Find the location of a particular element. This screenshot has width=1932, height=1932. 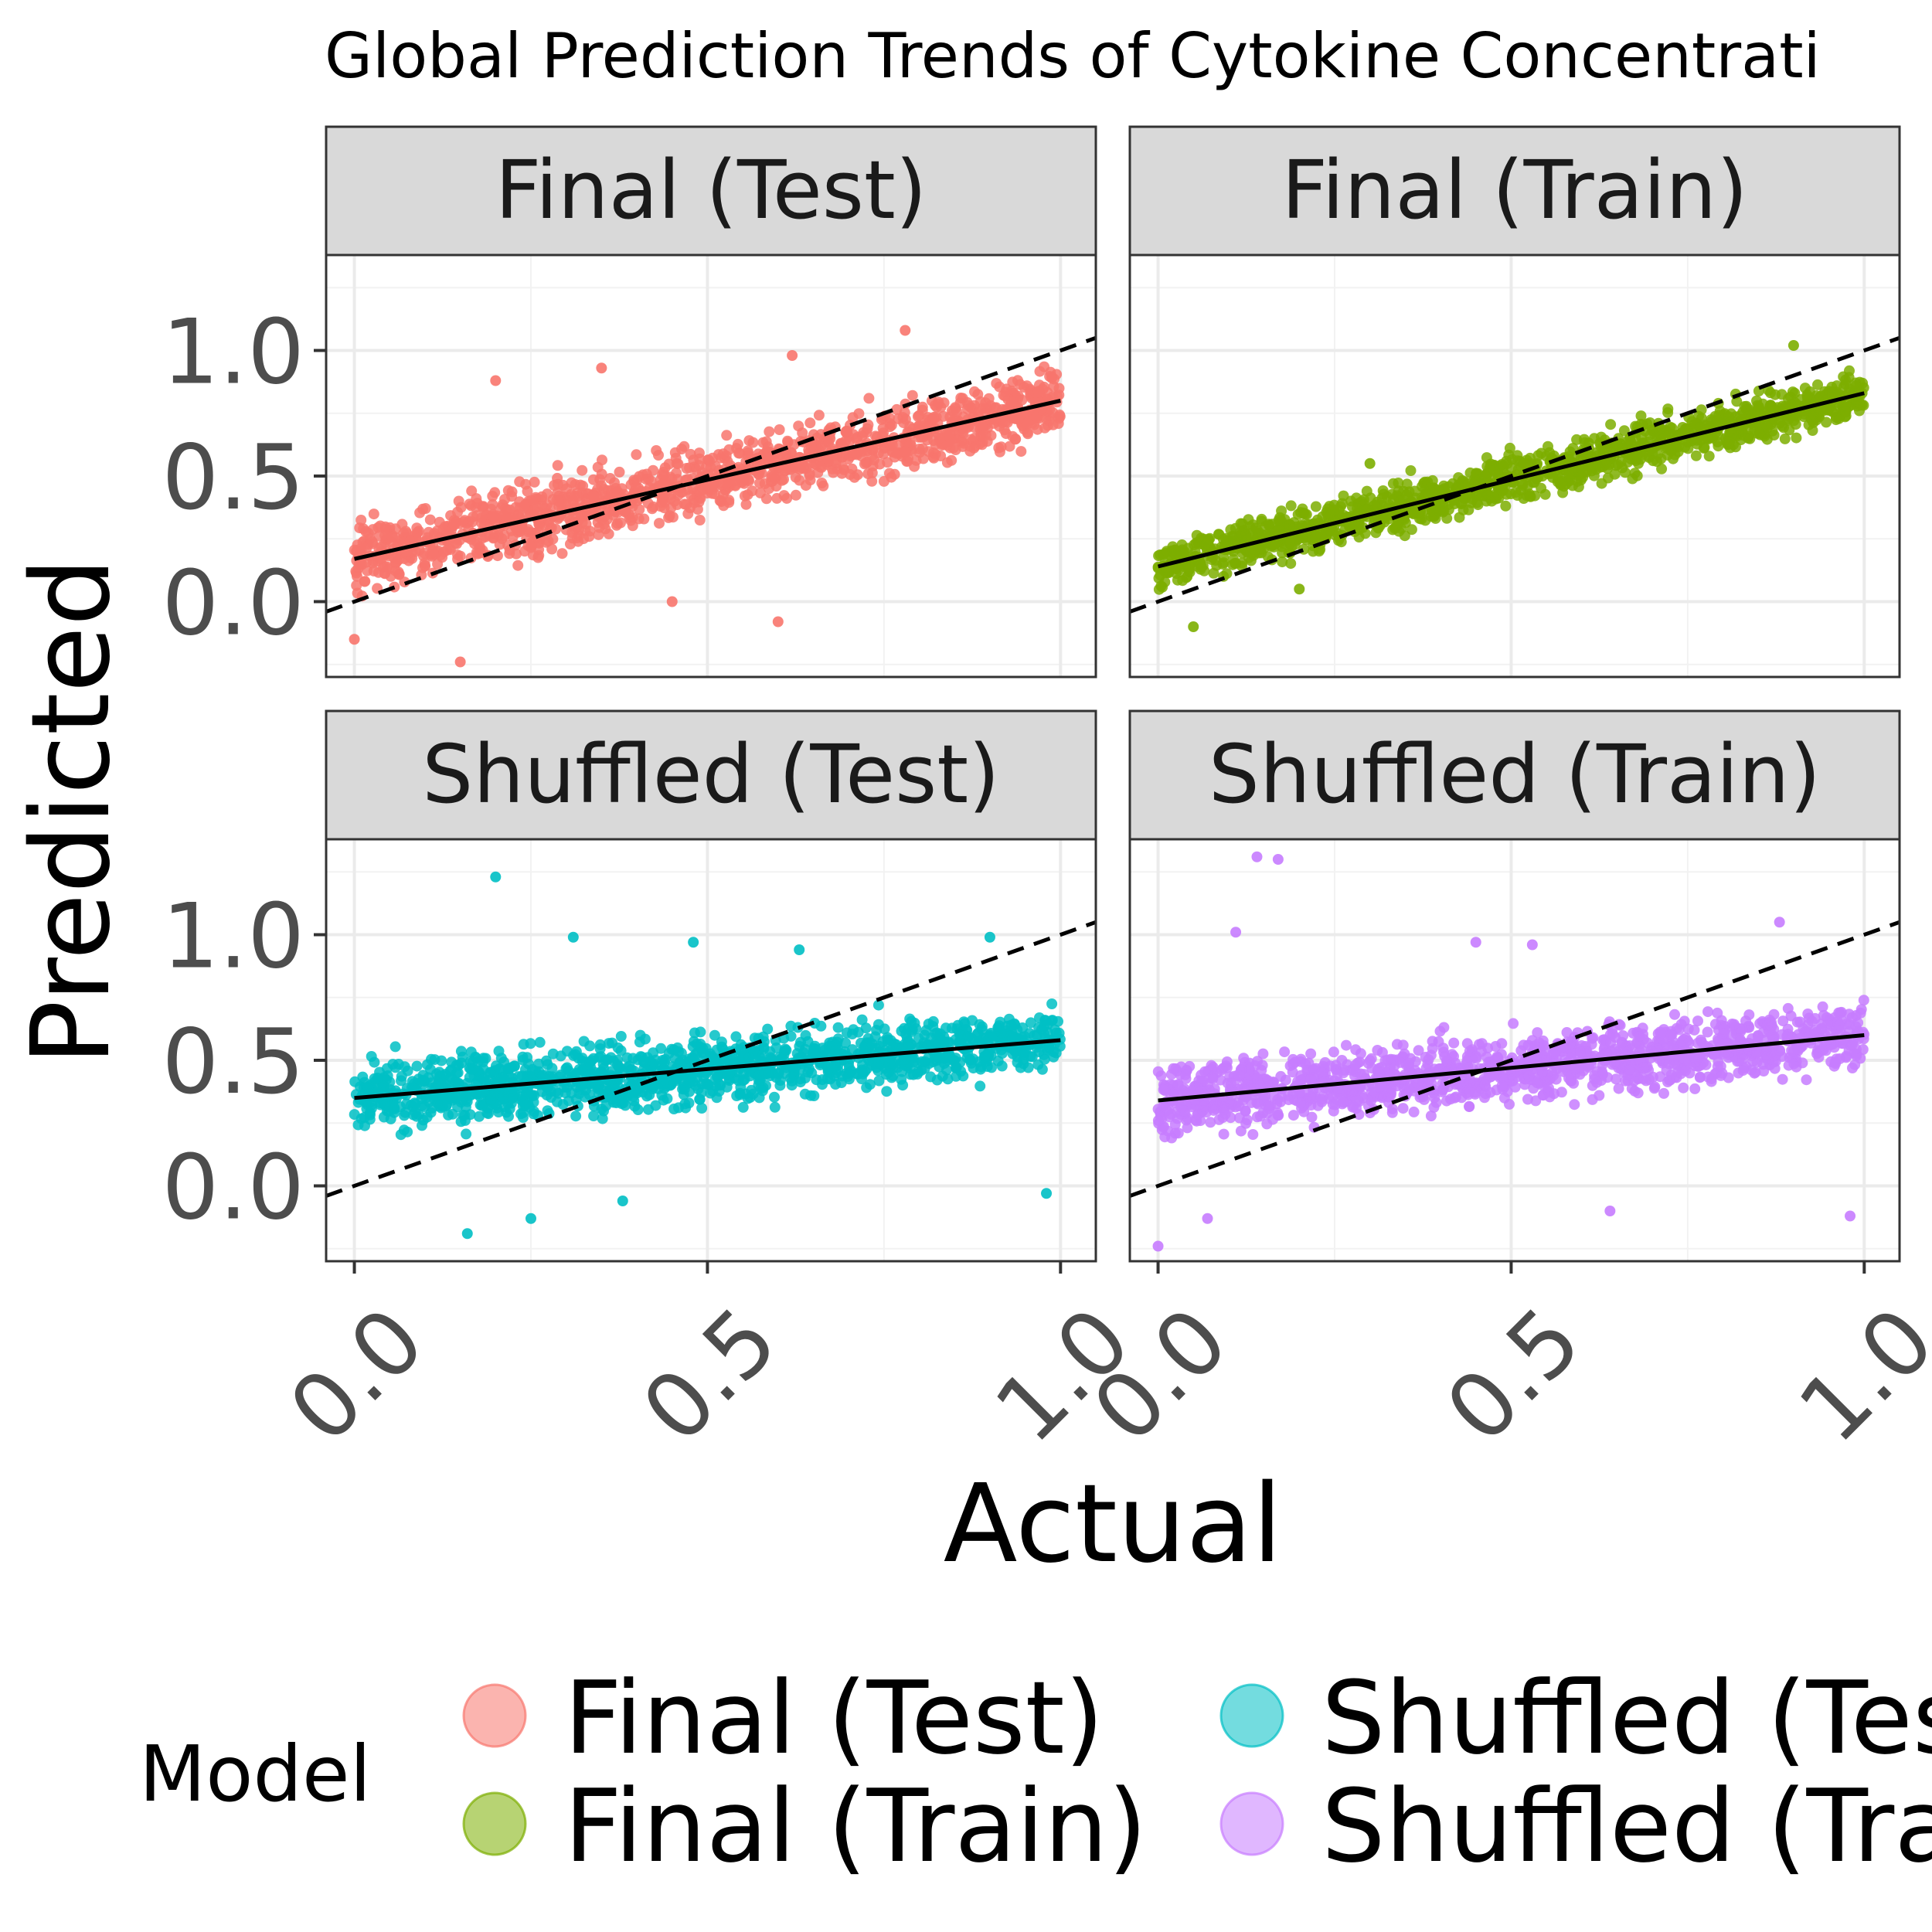

facet-strip is located at coordinates (711, 191).